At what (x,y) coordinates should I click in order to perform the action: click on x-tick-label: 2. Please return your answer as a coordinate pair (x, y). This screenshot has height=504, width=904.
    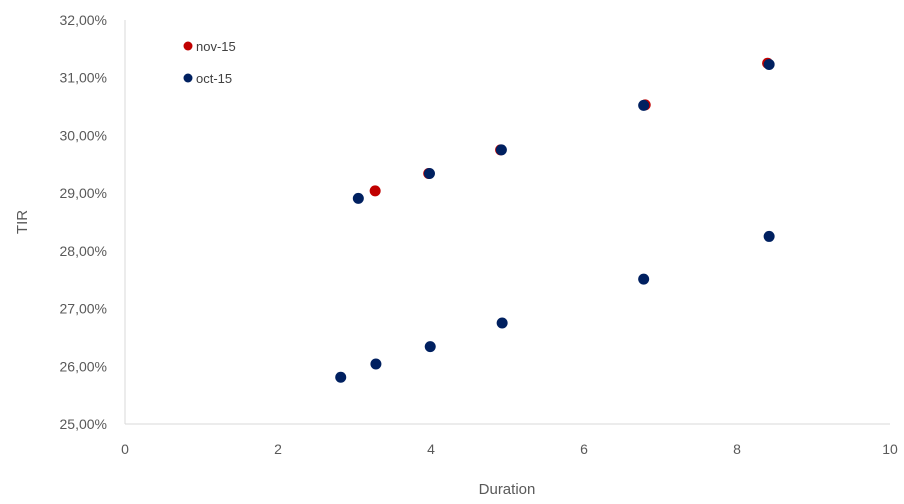
    Looking at the image, I should click on (278, 449).